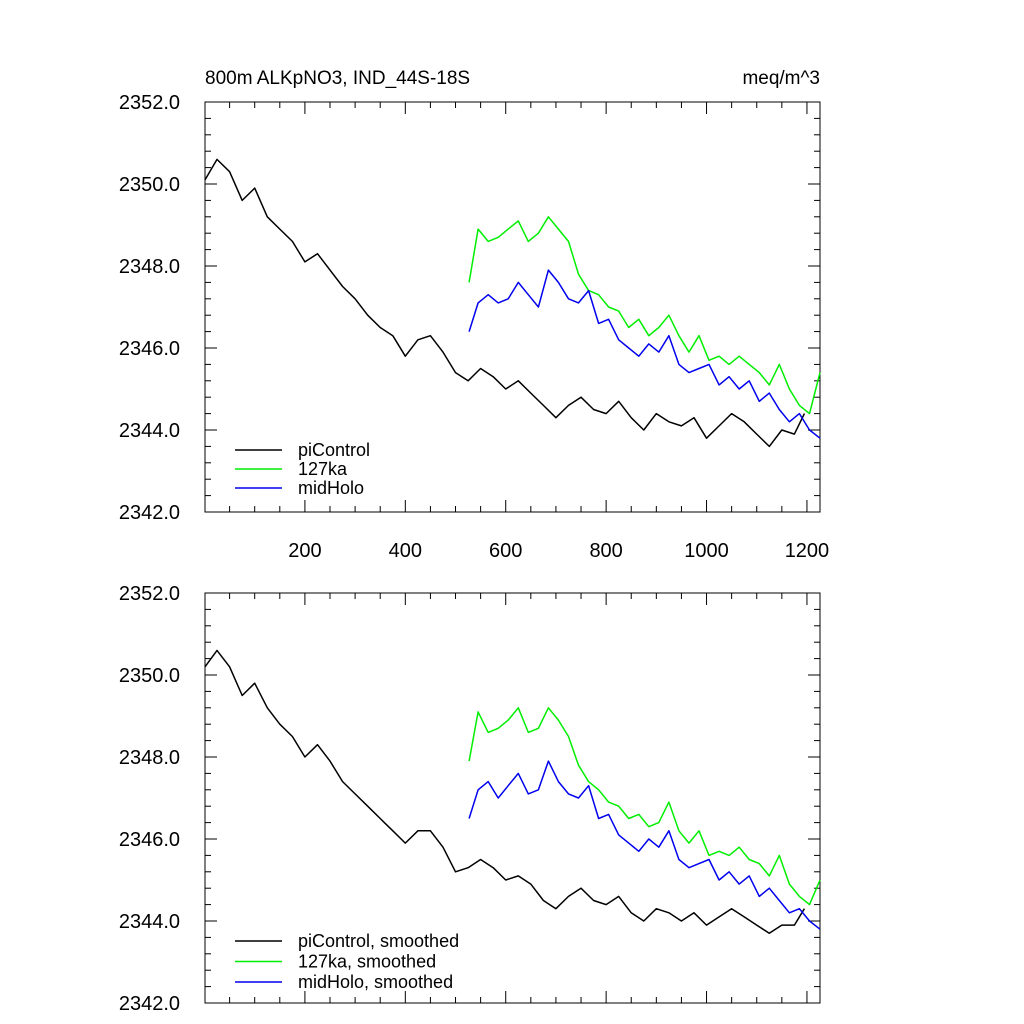  I want to click on x-tick-label: 800, so click(605, 551).